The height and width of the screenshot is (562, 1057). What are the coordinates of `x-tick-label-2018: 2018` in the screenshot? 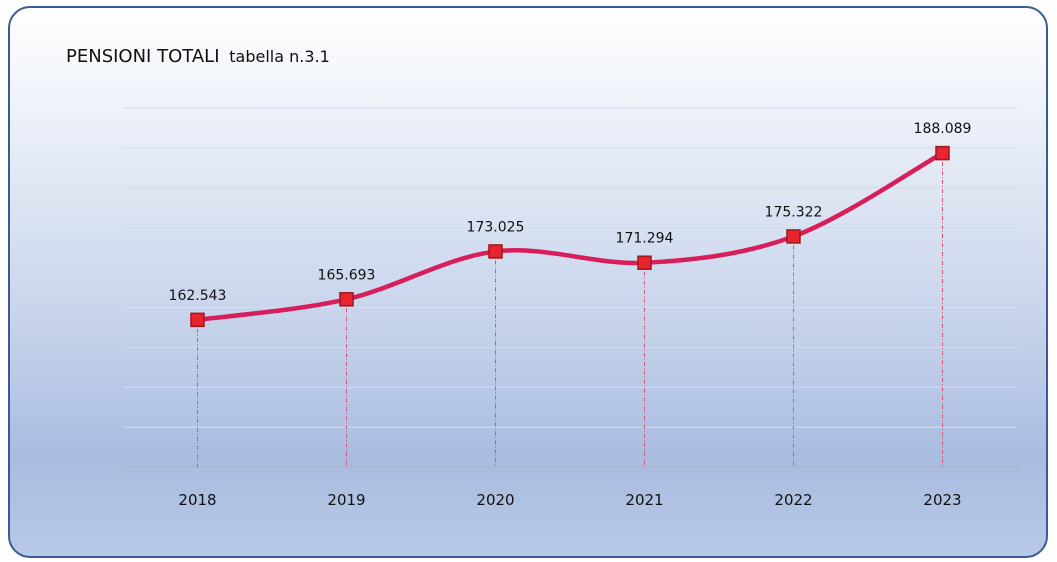 It's located at (197, 500).